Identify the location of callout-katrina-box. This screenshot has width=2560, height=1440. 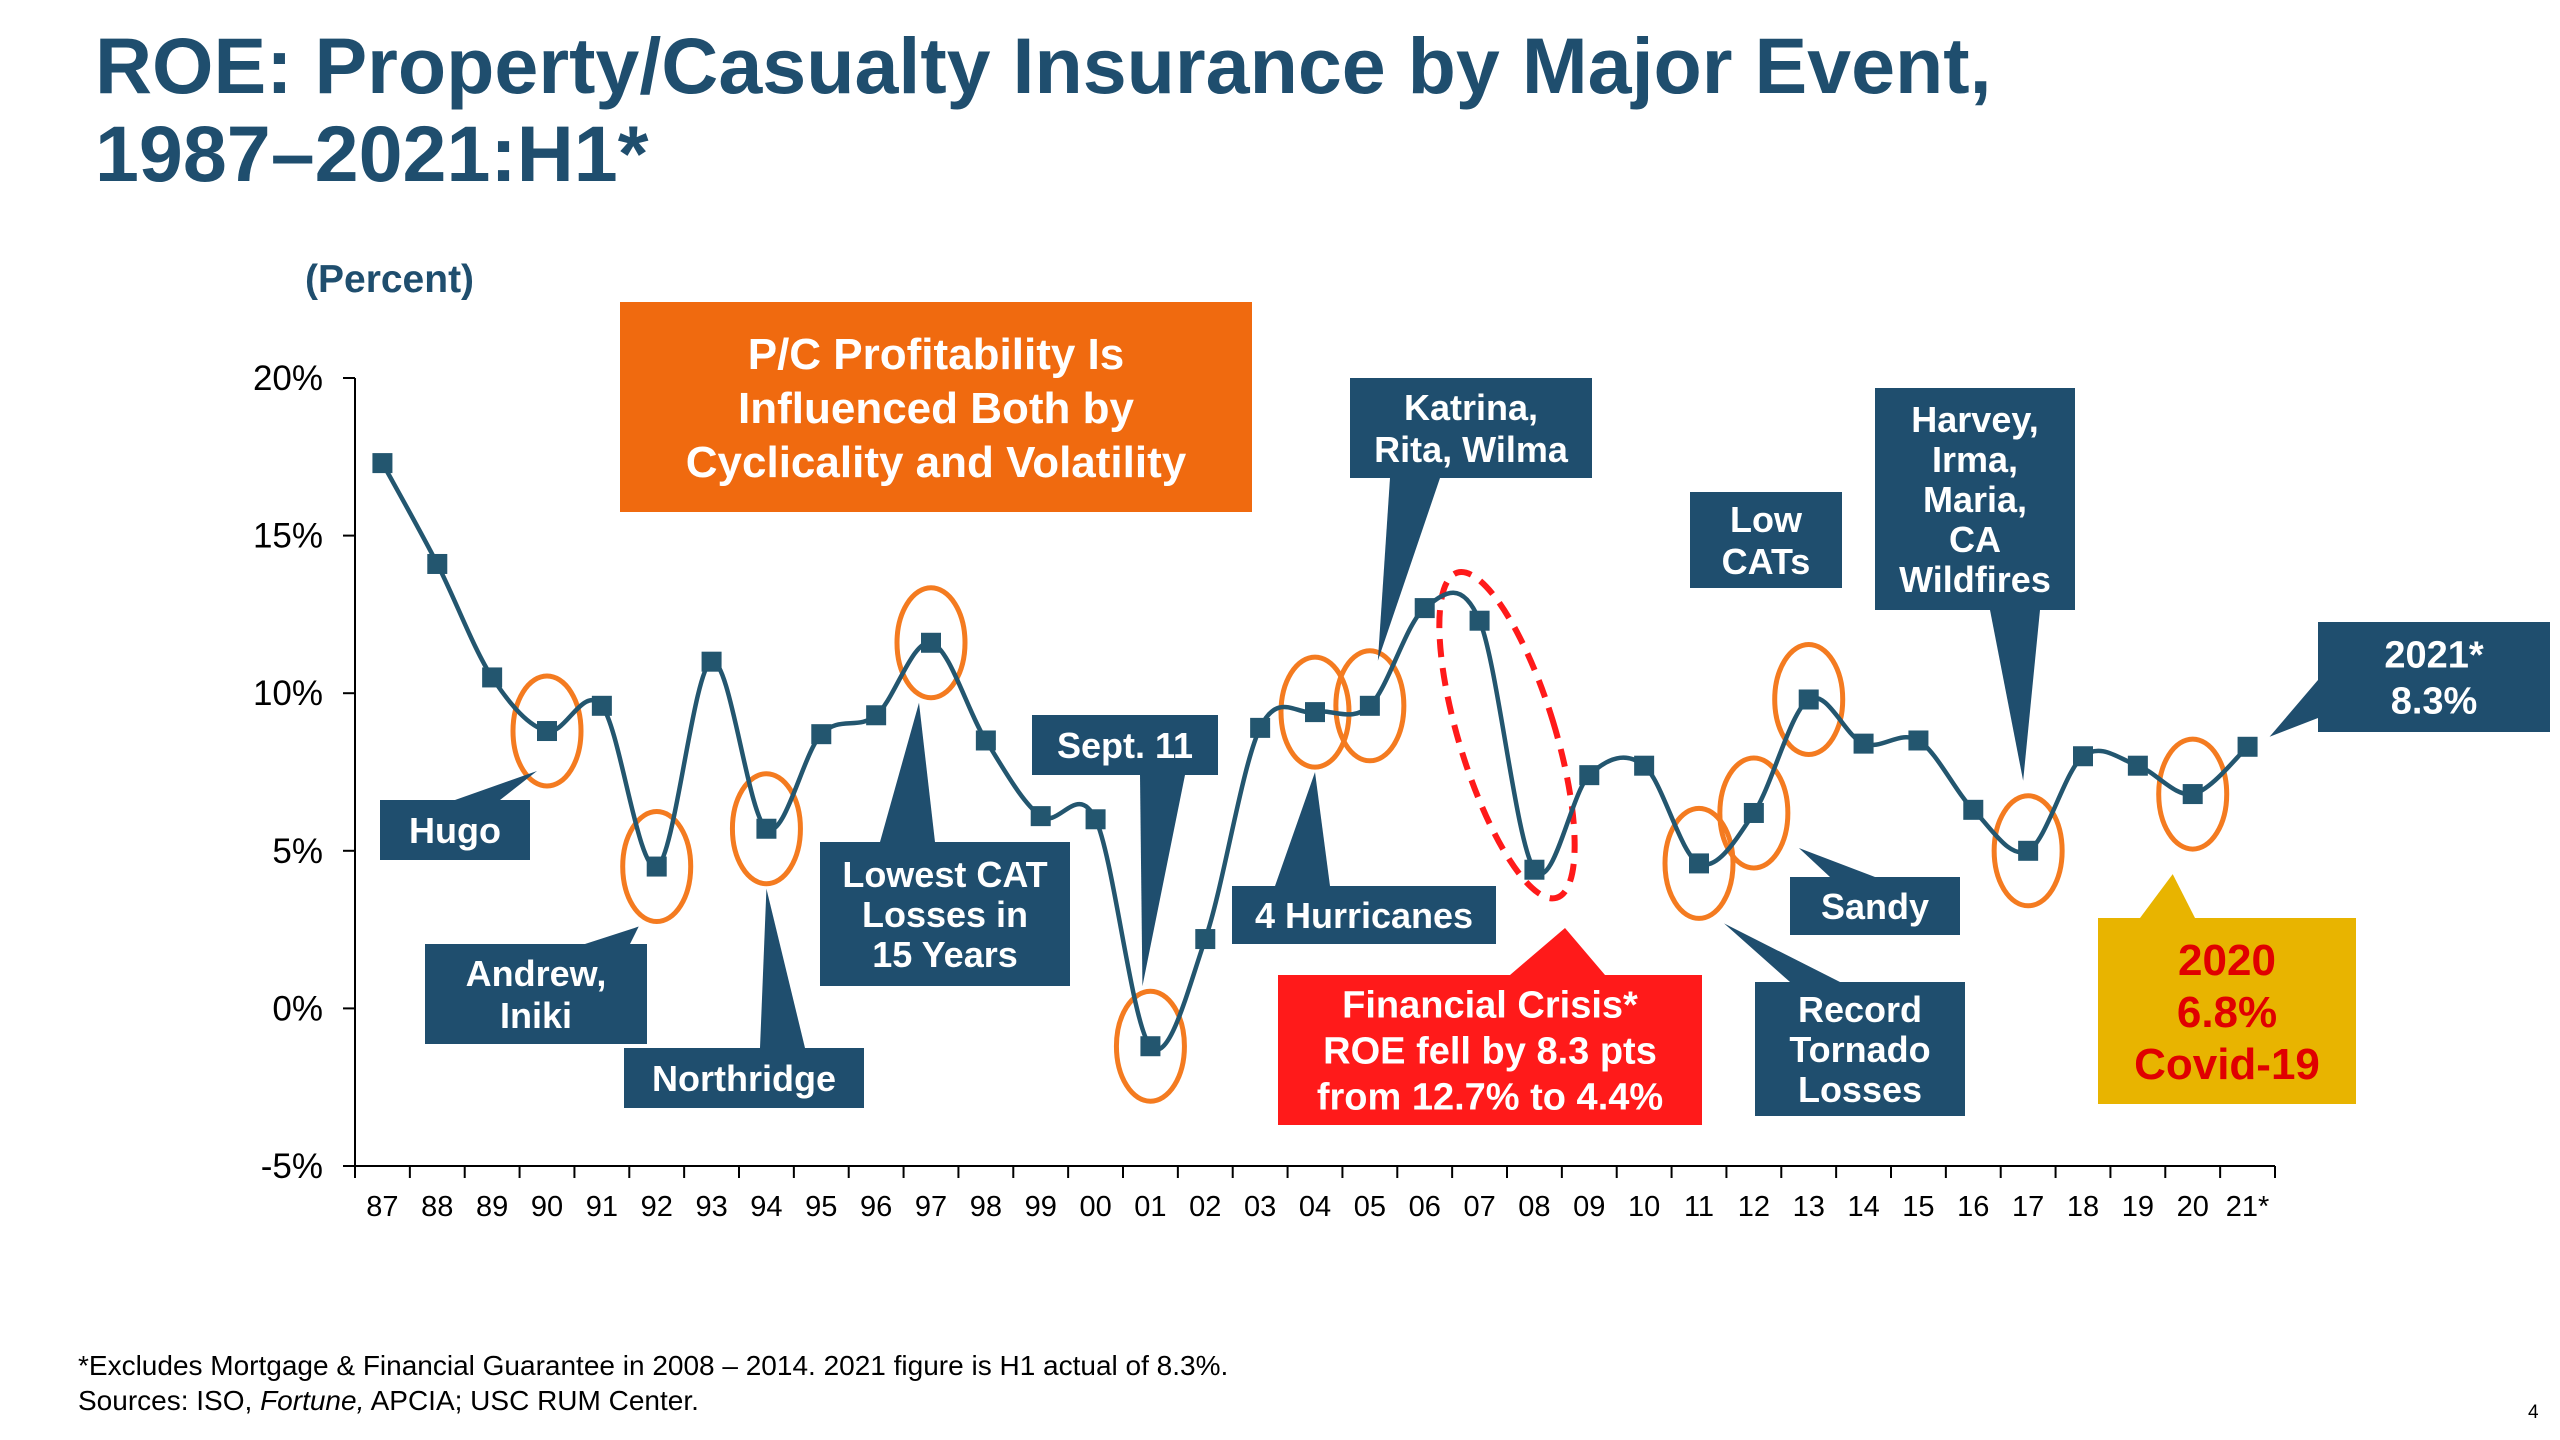
(1471, 428).